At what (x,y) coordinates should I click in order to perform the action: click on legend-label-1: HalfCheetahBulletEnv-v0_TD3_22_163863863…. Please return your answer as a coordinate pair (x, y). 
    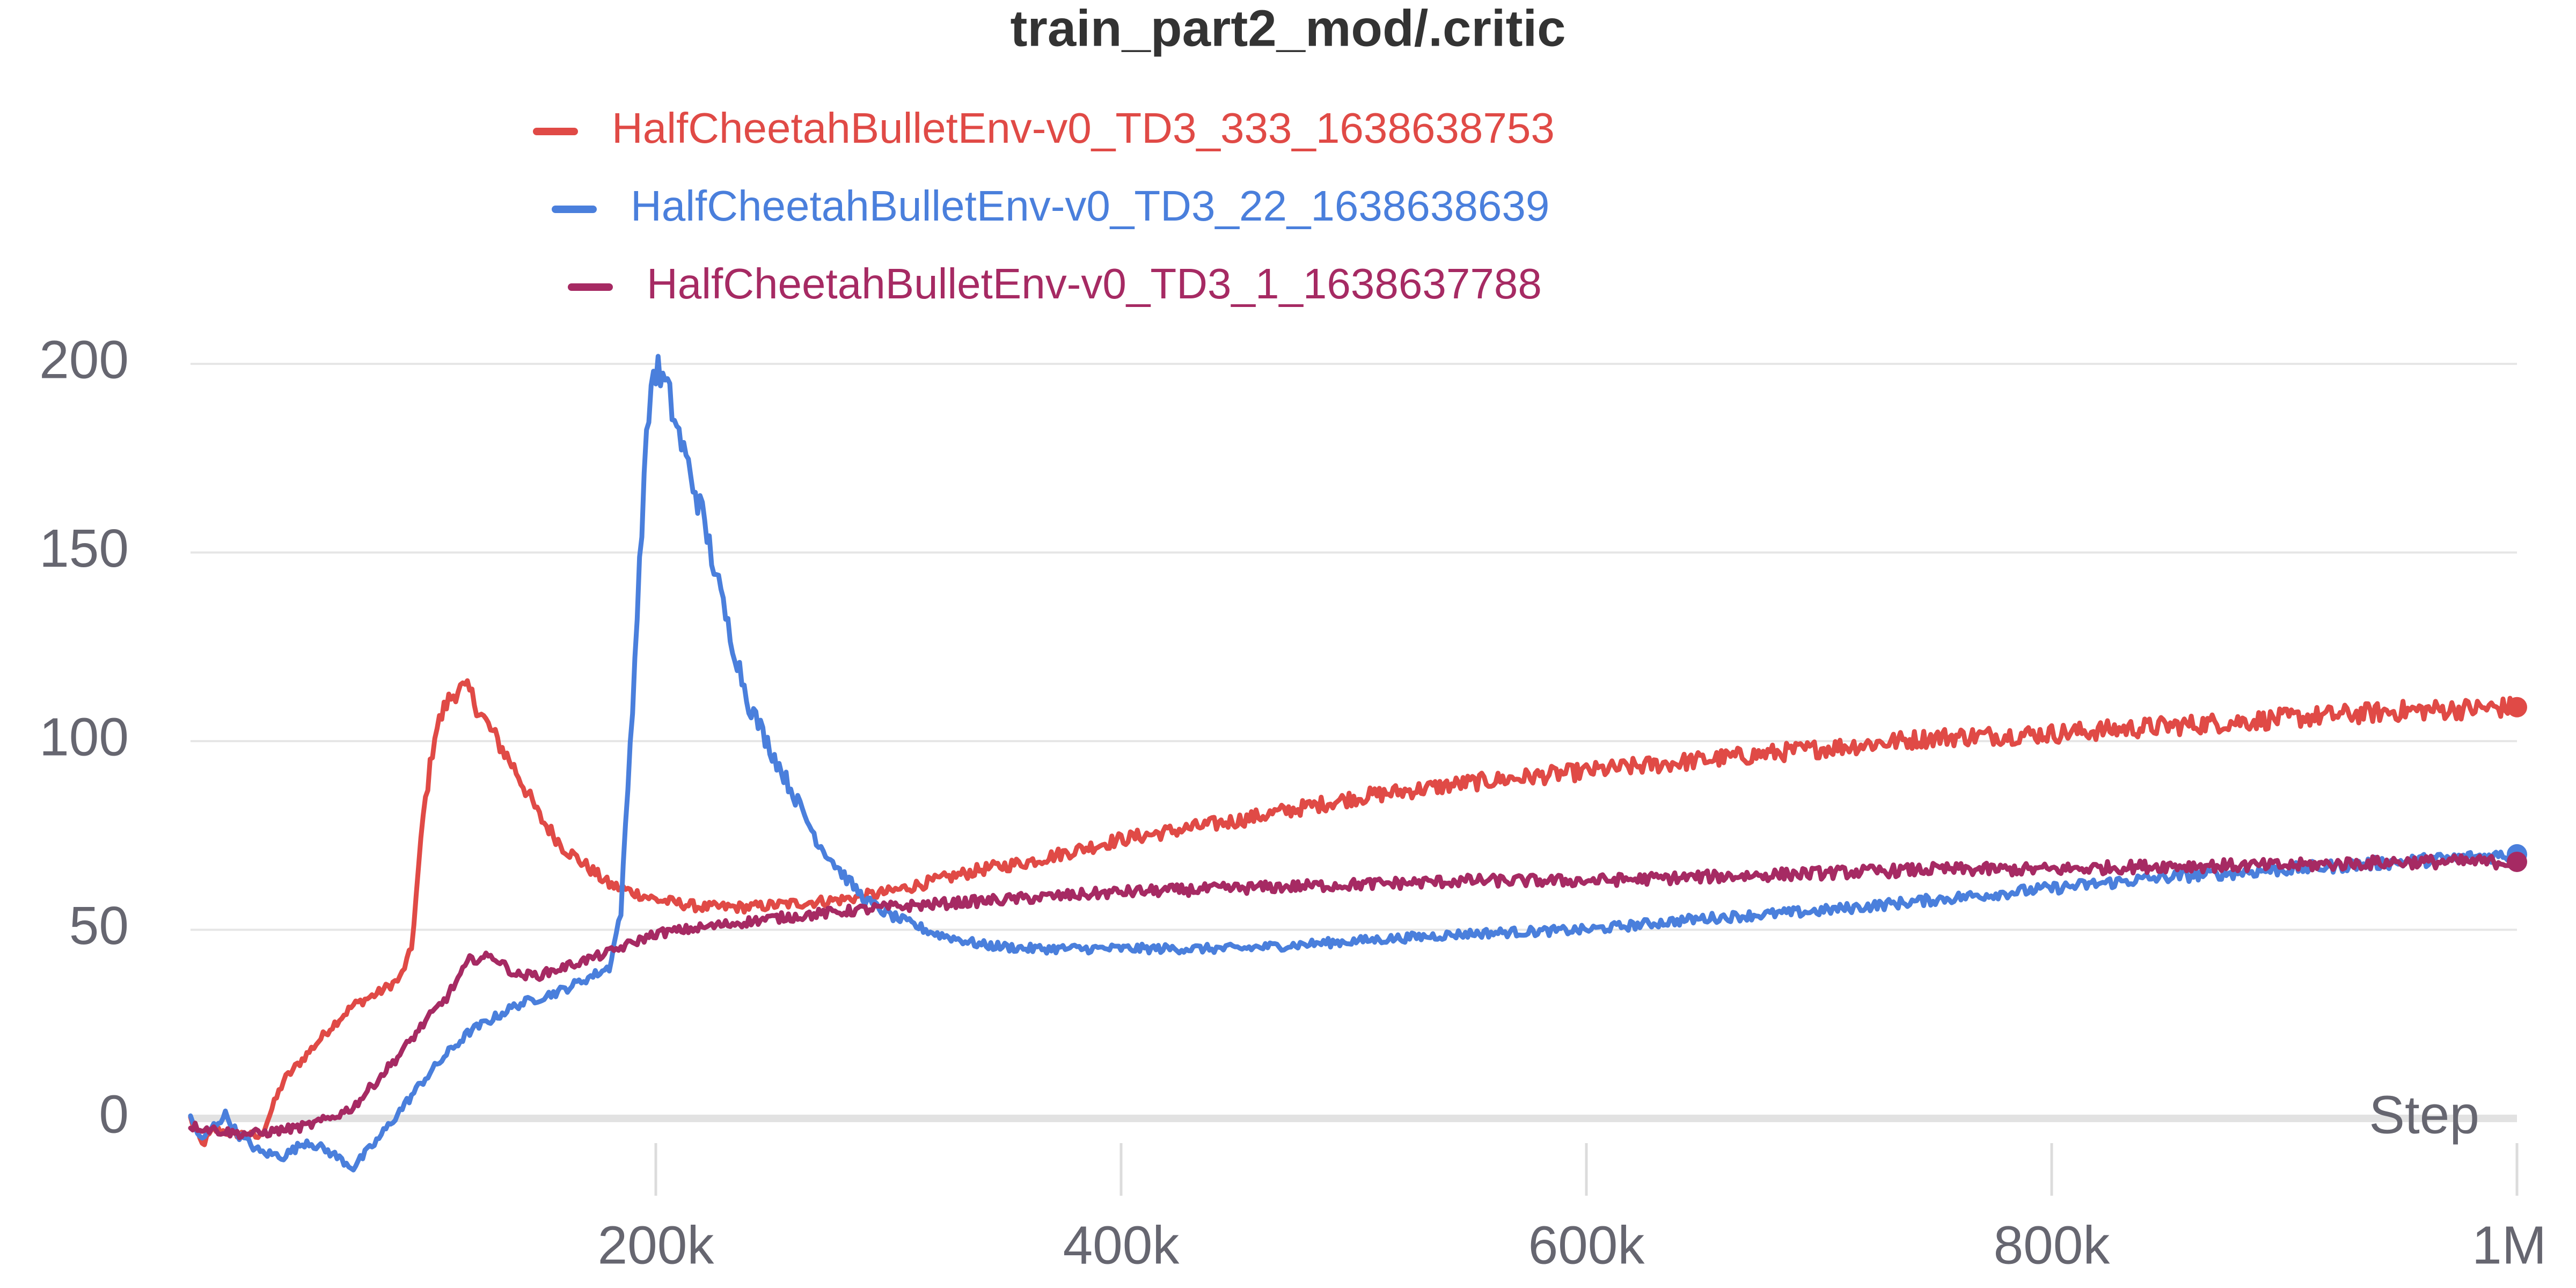
    Looking at the image, I should click on (1090, 206).